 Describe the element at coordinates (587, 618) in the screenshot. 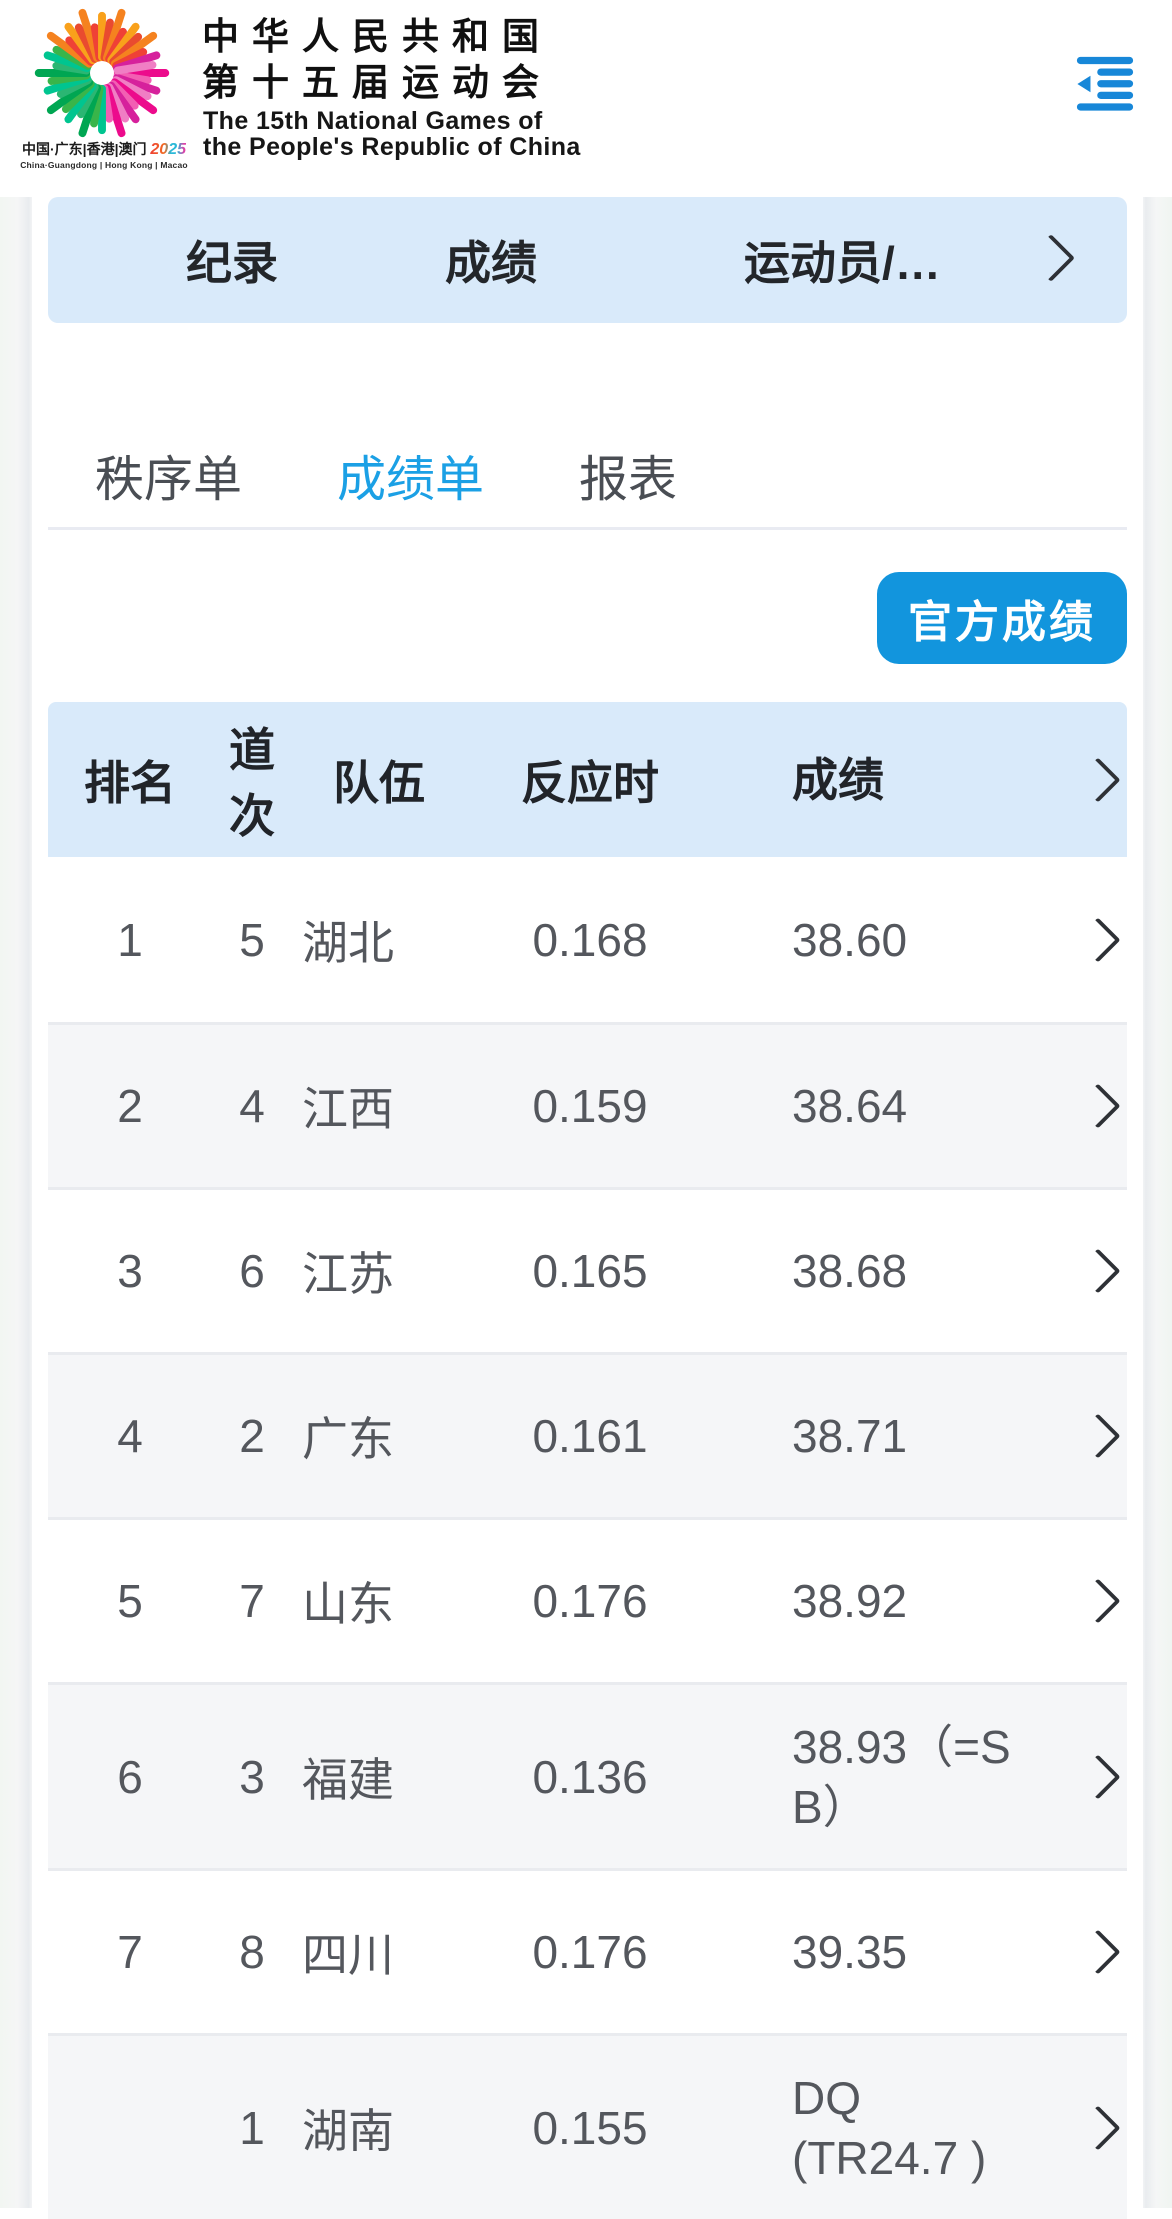

I see `button-row: 官方成绩` at that location.